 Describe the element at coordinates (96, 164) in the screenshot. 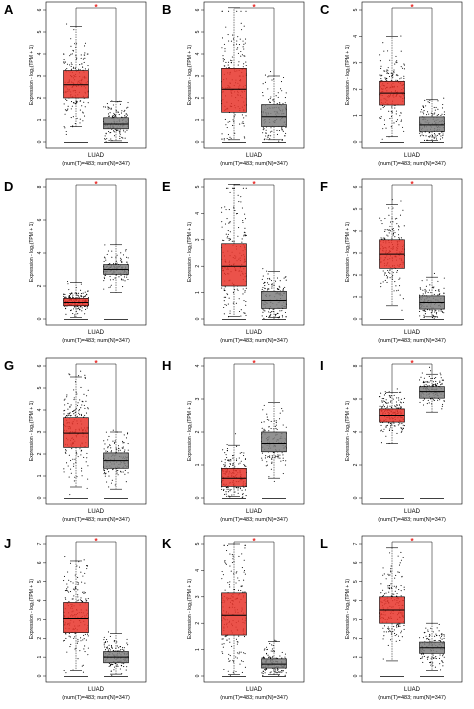

I see `x-axis-sublabel: (num(T)=483; num(N)=347)` at that location.